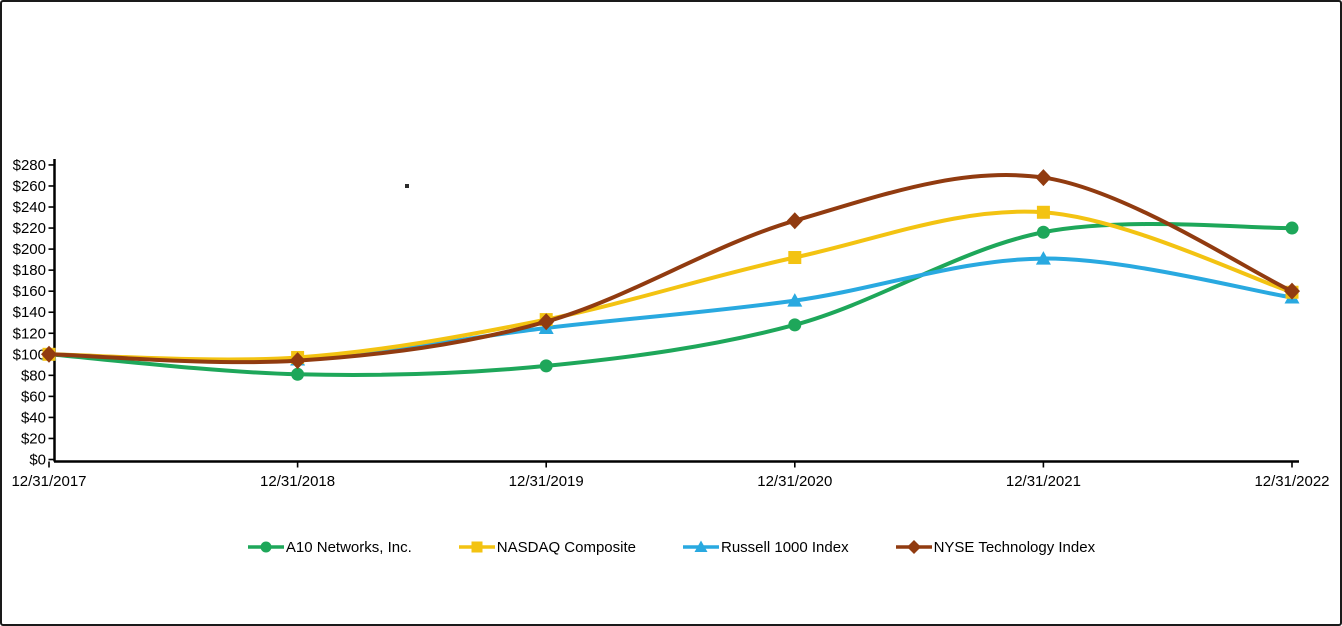  I want to click on circle-marker-icon, so click(265, 547).